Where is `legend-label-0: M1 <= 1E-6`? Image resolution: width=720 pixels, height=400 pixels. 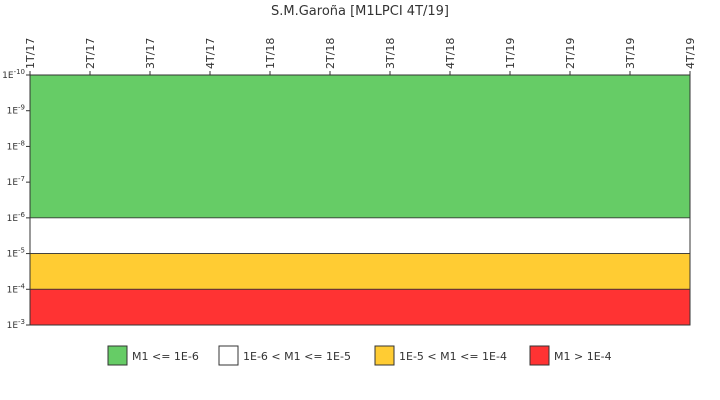 legend-label-0: M1 <= 1E-6 is located at coordinates (165, 356).